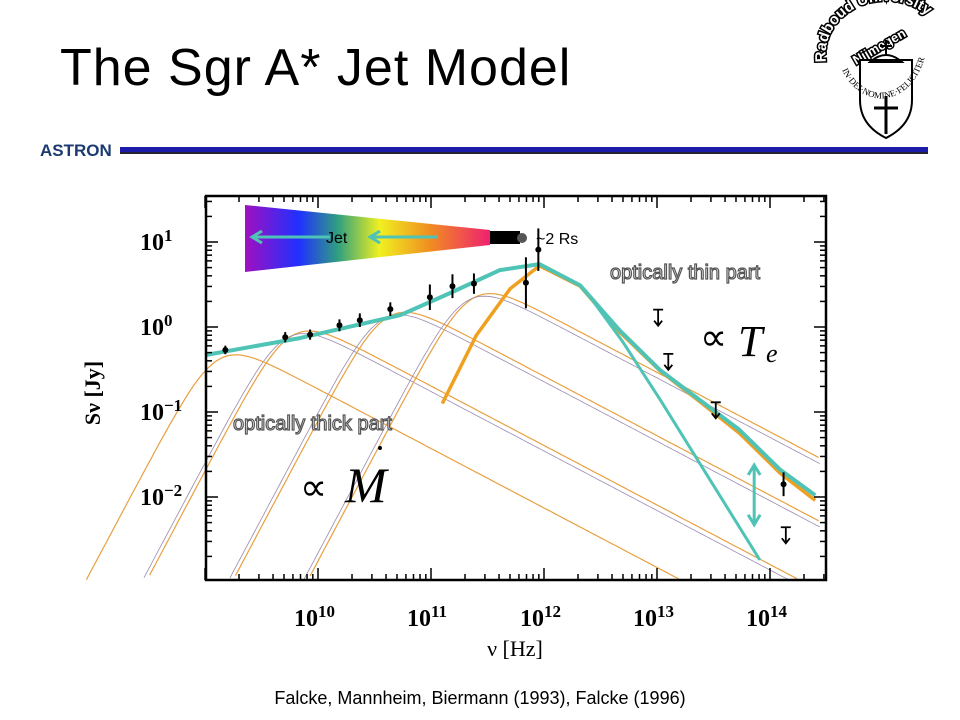  What do you see at coordinates (772, 353) in the screenshot?
I see `te-subscript: e` at bounding box center [772, 353].